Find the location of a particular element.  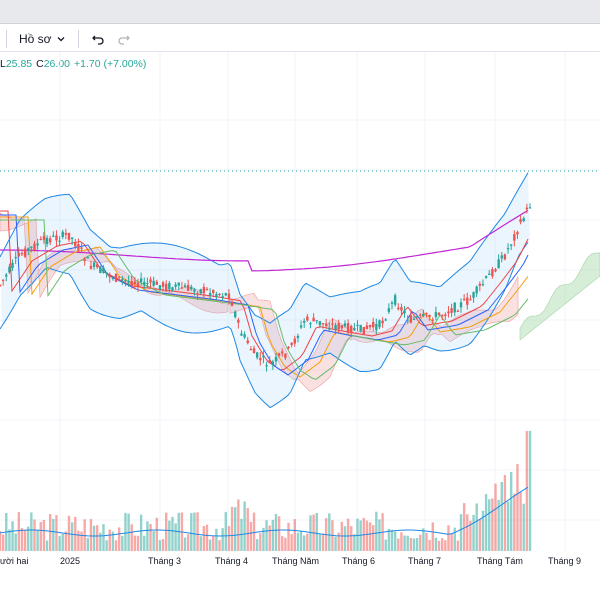

undo-button is located at coordinates (98, 39).